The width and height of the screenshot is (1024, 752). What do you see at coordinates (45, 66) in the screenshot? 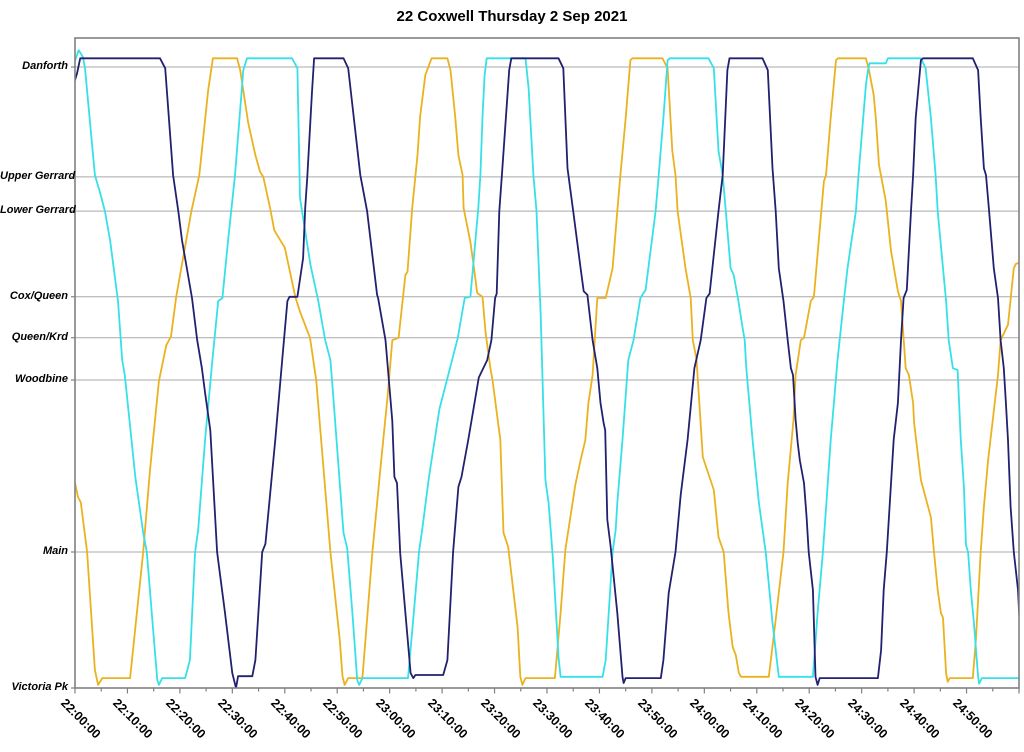
I see `y-axis-label: Danforth` at bounding box center [45, 66].